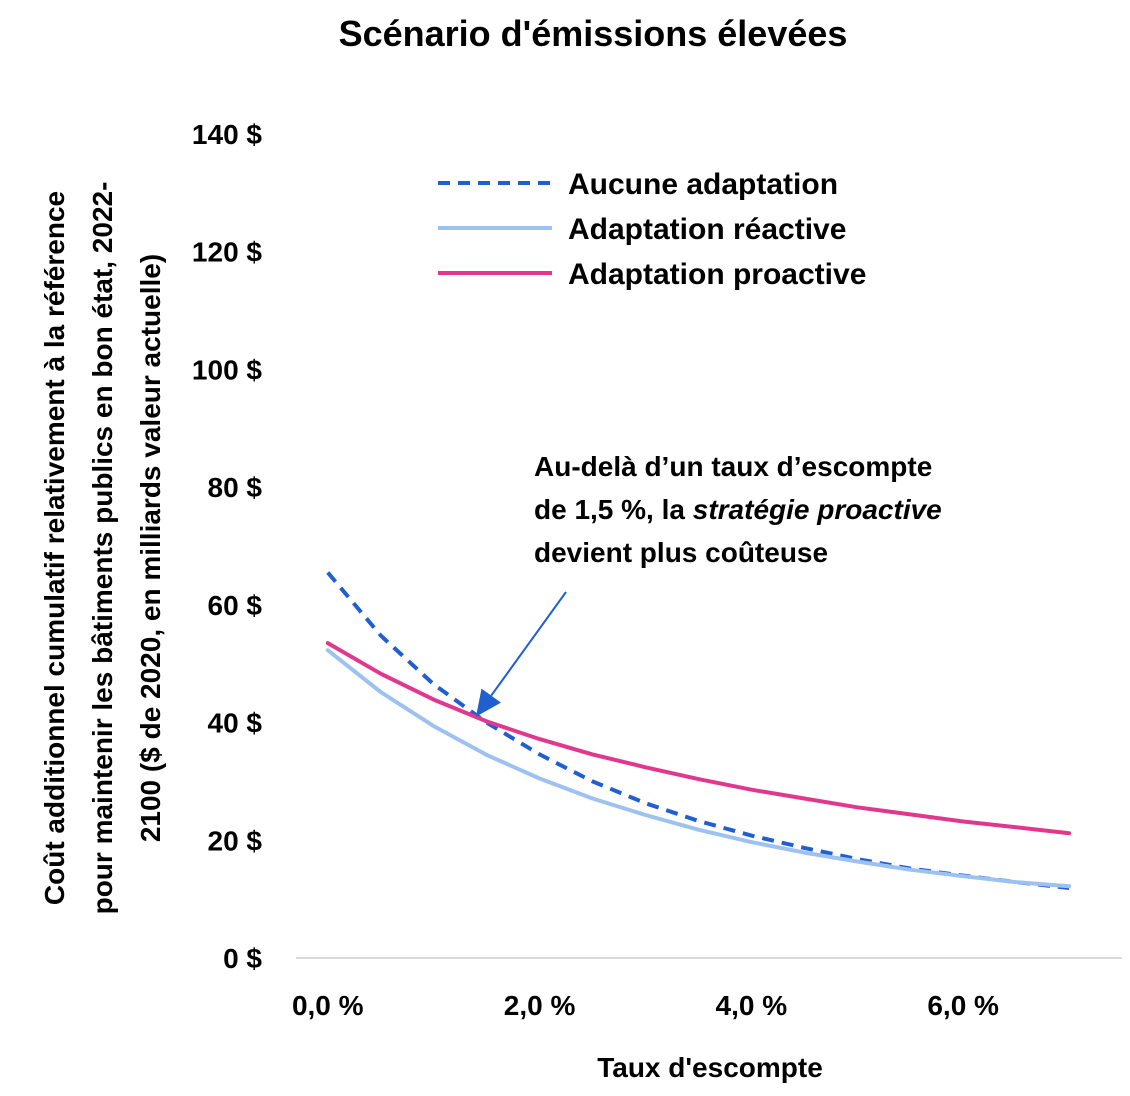  I want to click on annotation-segment: Au-delà d’un taux d’escompte, so click(733, 466).